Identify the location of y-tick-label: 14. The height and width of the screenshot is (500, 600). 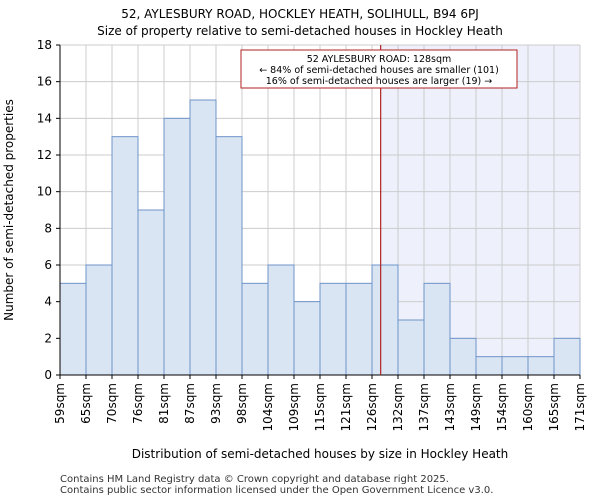
(44, 118).